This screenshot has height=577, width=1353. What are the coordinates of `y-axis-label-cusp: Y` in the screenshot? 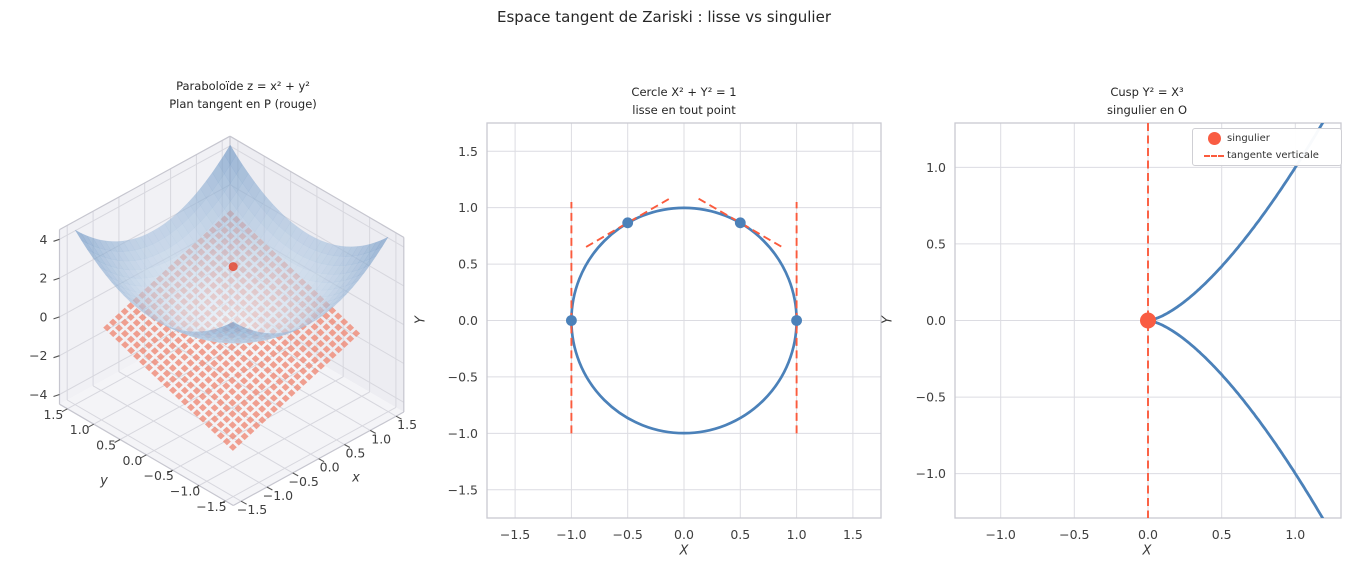 It's located at (888, 320).